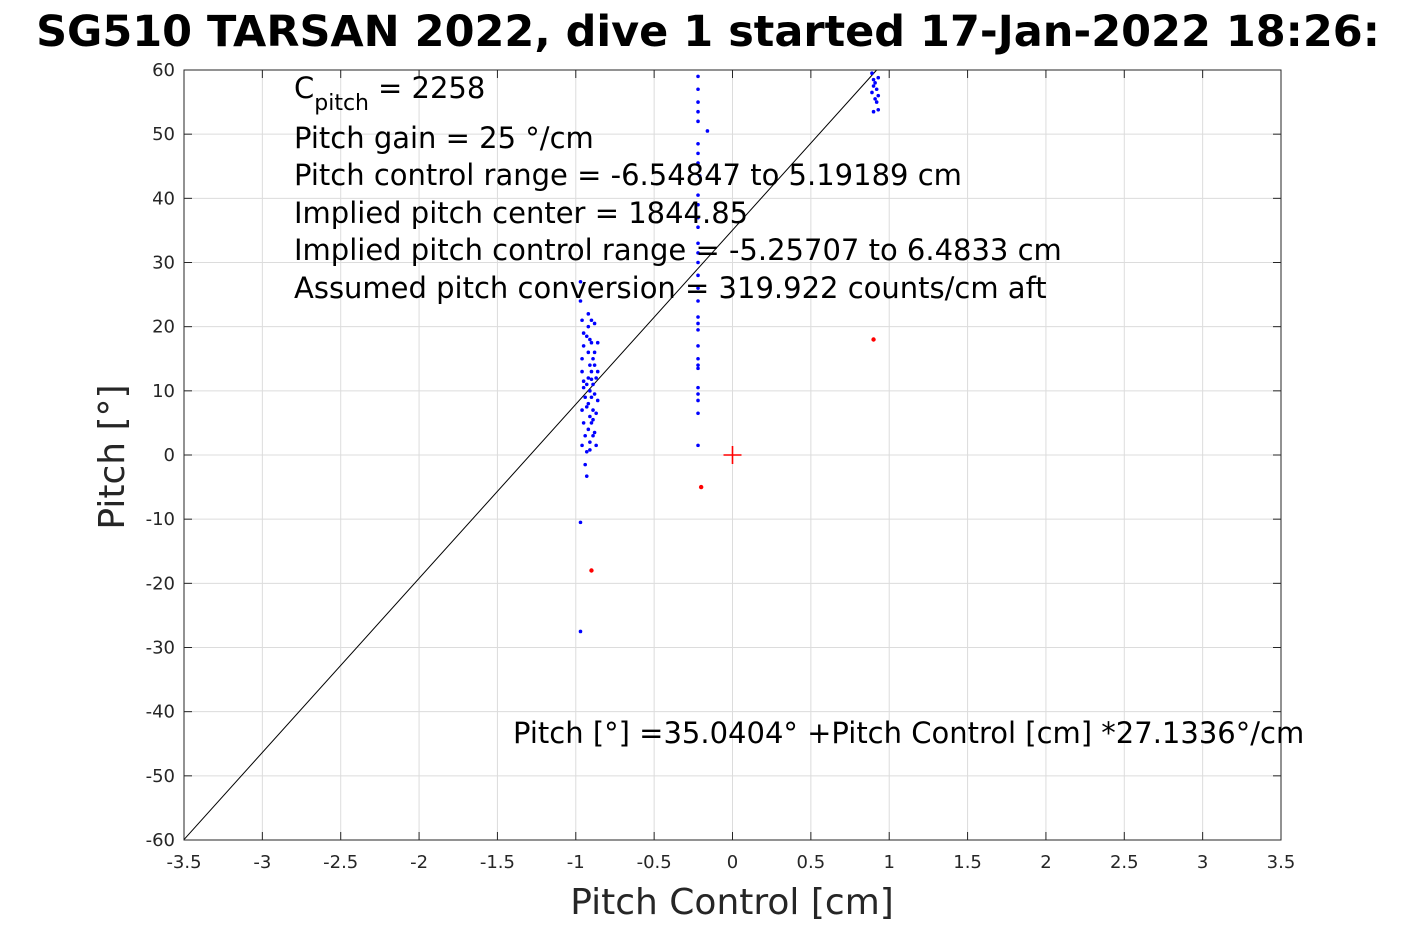  I want to click on y-tick-label: 50, so click(163, 134).